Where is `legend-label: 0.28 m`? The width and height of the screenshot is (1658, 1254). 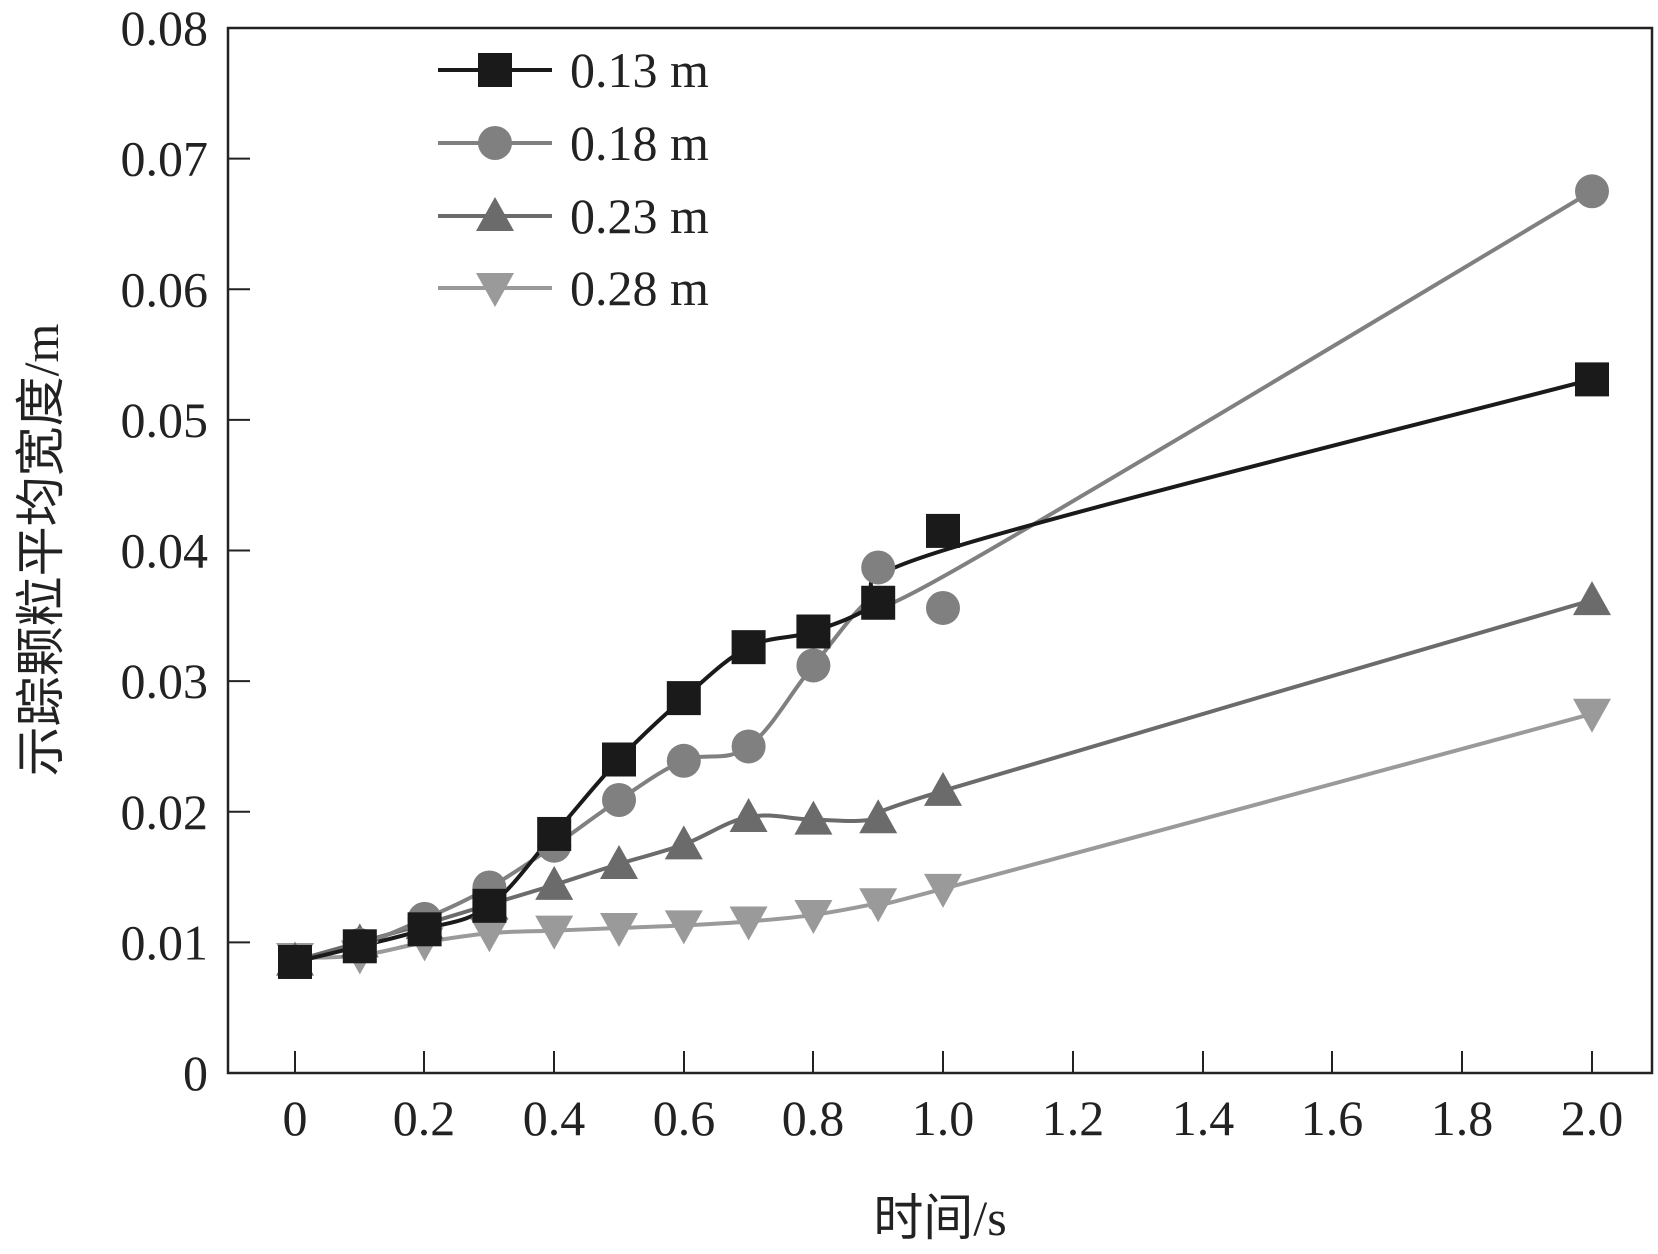
legend-label: 0.28 m is located at coordinates (639, 288).